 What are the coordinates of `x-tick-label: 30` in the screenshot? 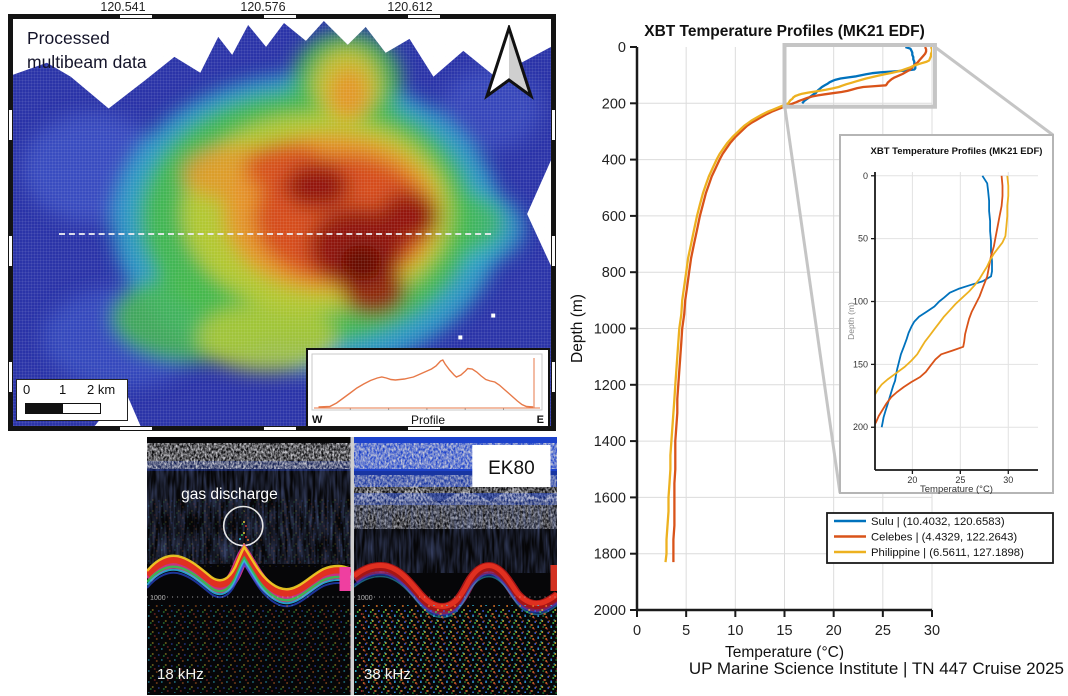 It's located at (932, 631).